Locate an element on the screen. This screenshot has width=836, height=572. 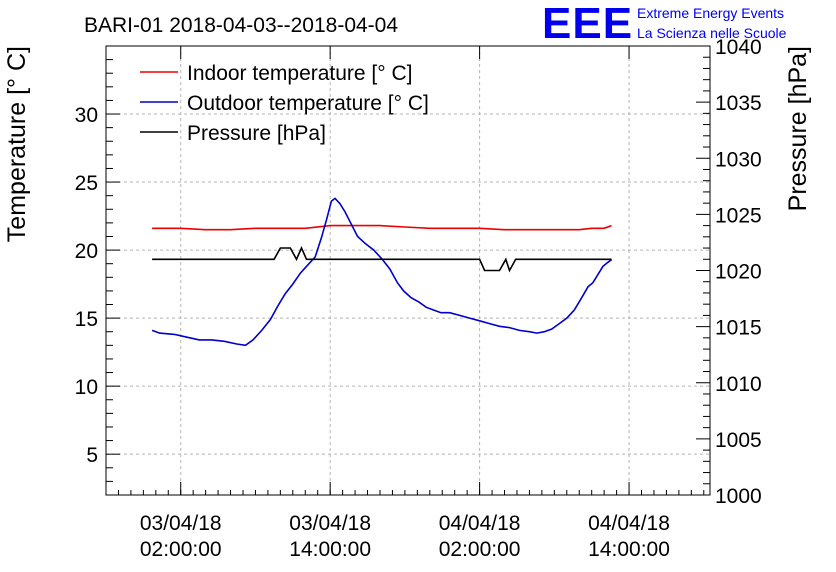
logo-line-1: Extreme Energy Events is located at coordinates (710, 13).